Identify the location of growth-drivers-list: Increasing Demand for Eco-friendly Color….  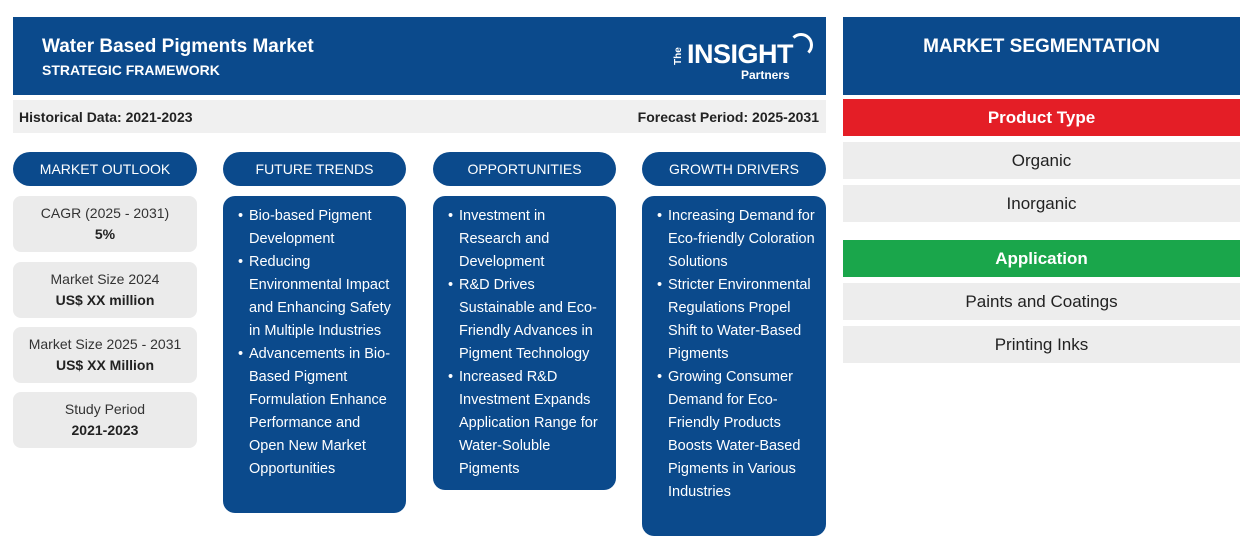
(736, 354).